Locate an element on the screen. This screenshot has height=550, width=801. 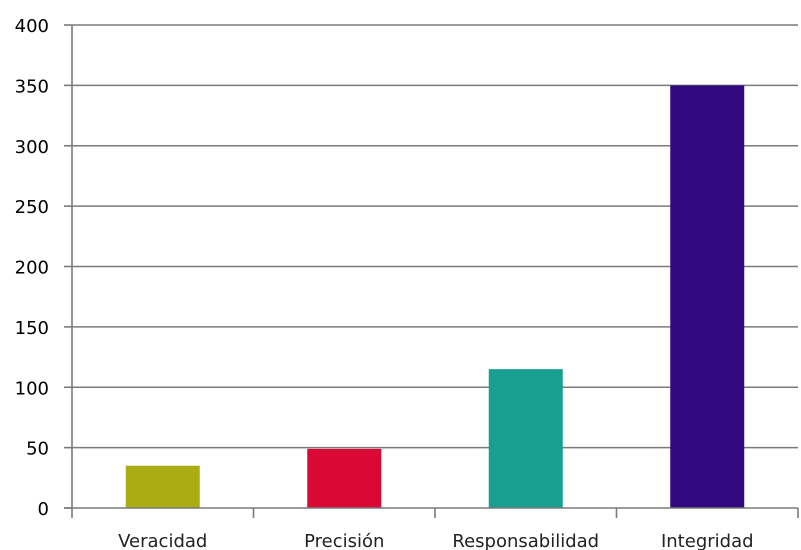
x-tick-label: Integridad is located at coordinates (707, 540).